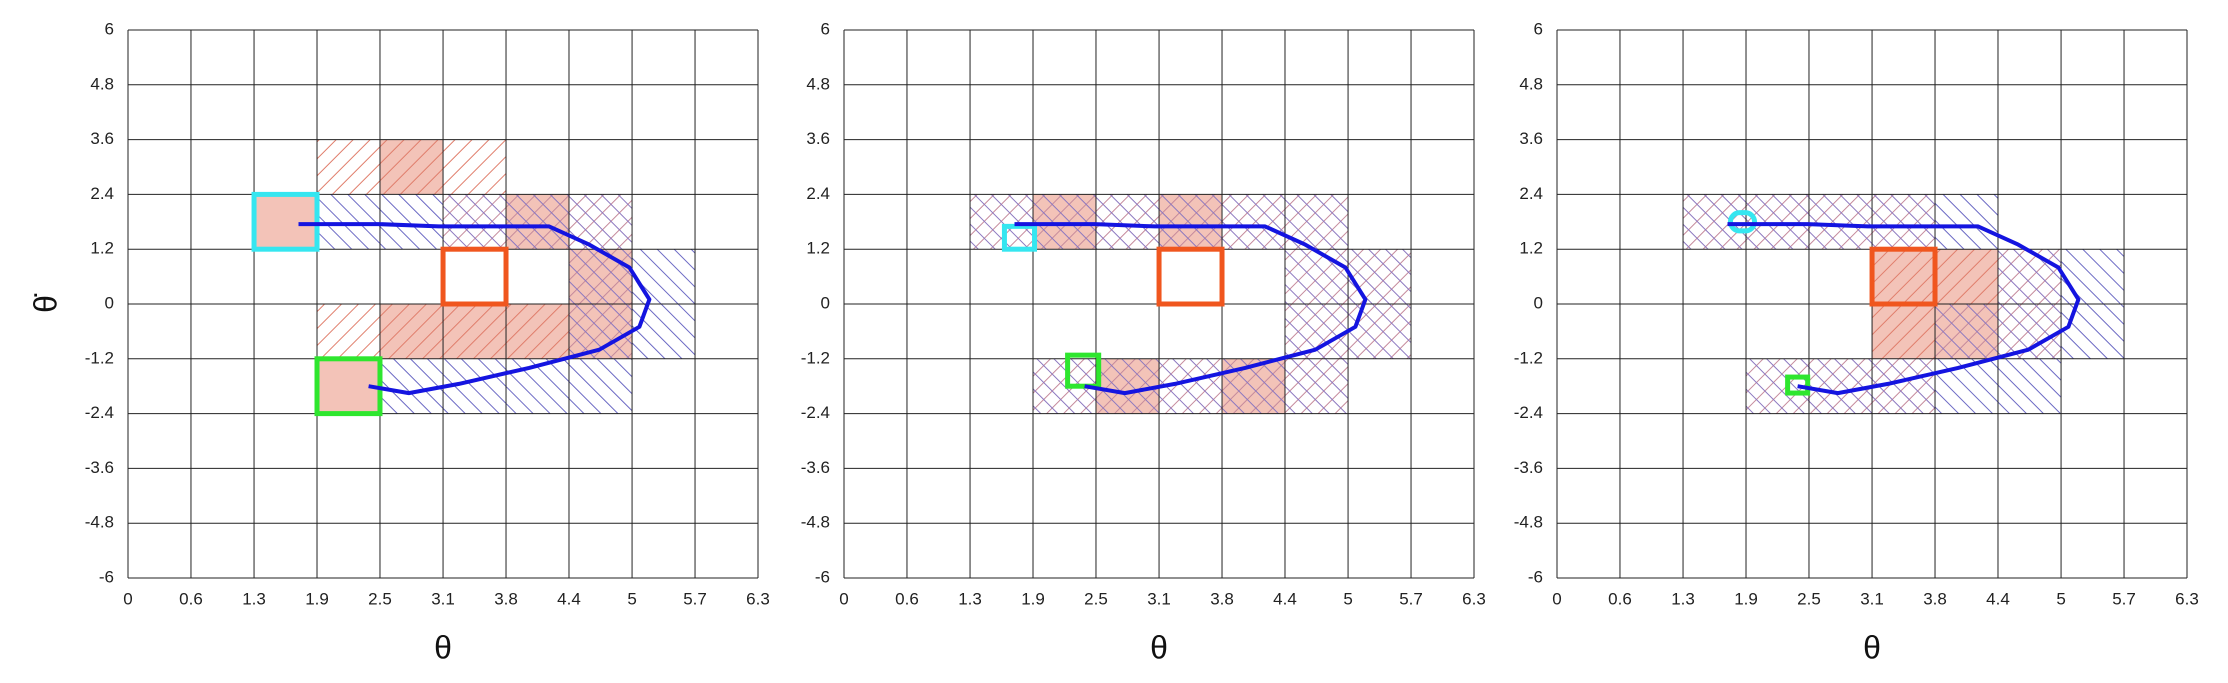 Image resolution: width=2228 pixels, height=683 pixels. What do you see at coordinates (569, 598) in the screenshot?
I see `x-tick-label: 4.4` at bounding box center [569, 598].